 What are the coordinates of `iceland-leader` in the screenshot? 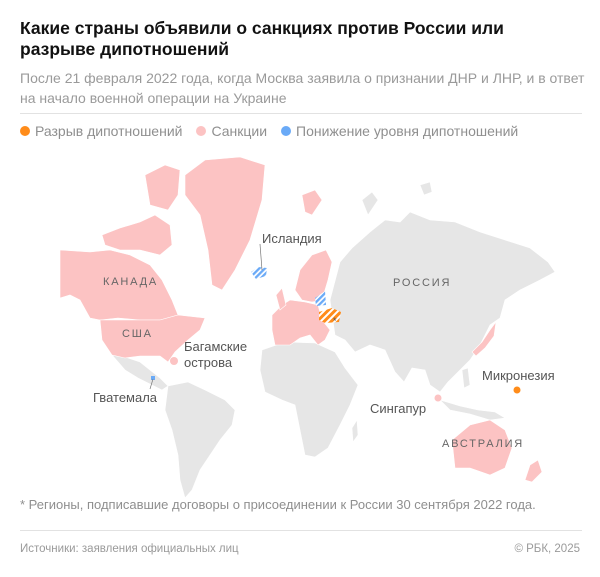 It's located at (261, 257).